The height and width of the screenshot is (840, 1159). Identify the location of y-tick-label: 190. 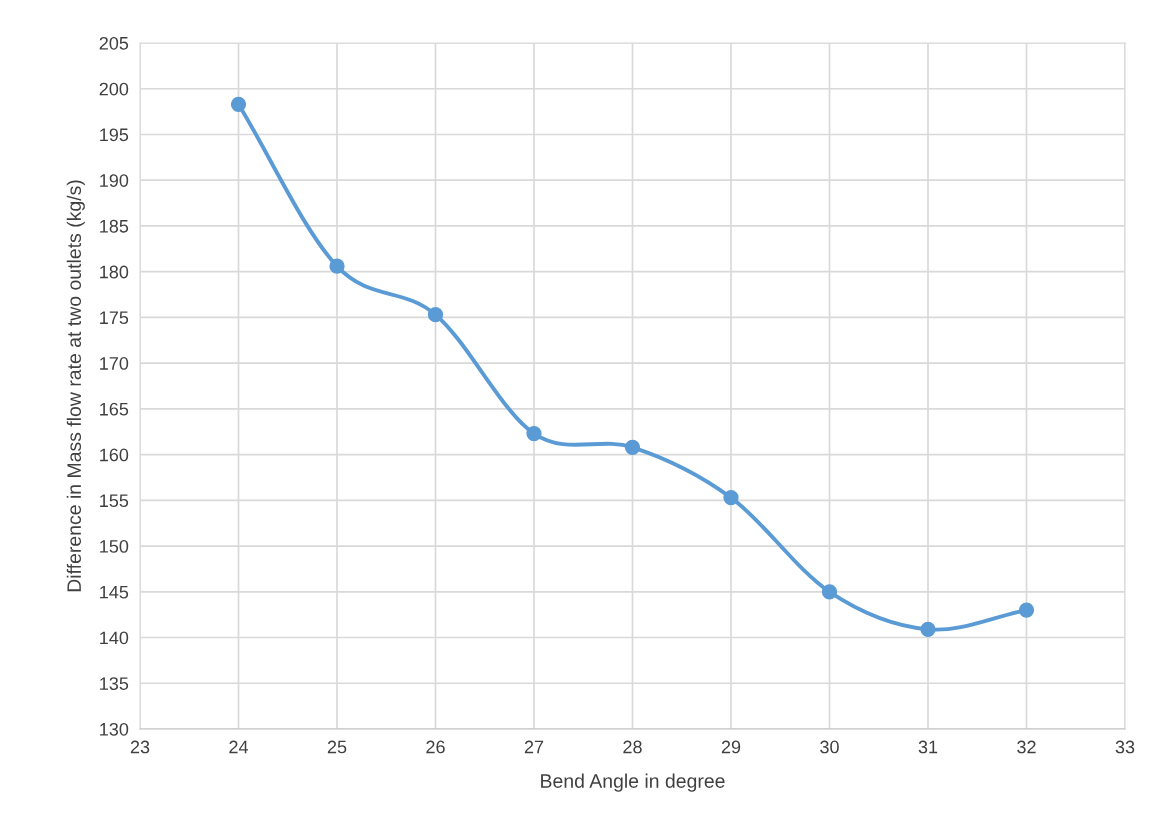
(114, 180).